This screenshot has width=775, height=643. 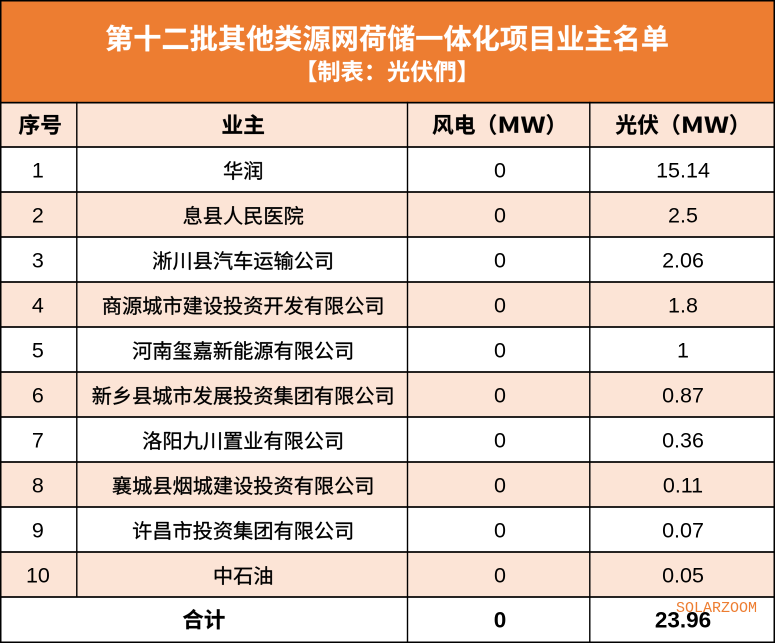 I want to click on svg-text: SOLARZOOM, so click(x=716, y=608).